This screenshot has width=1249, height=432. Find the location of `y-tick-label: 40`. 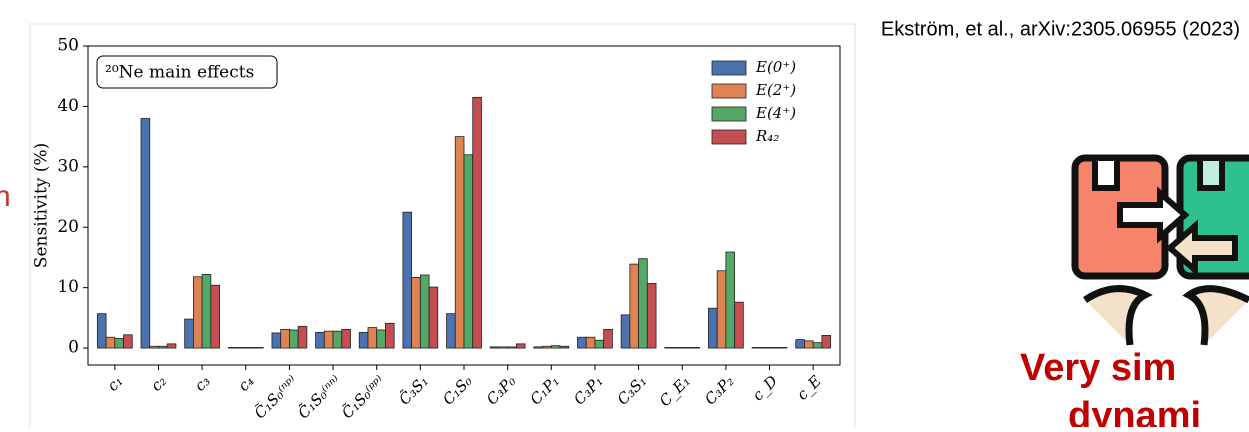

y-tick-label: 40 is located at coordinates (68, 106).